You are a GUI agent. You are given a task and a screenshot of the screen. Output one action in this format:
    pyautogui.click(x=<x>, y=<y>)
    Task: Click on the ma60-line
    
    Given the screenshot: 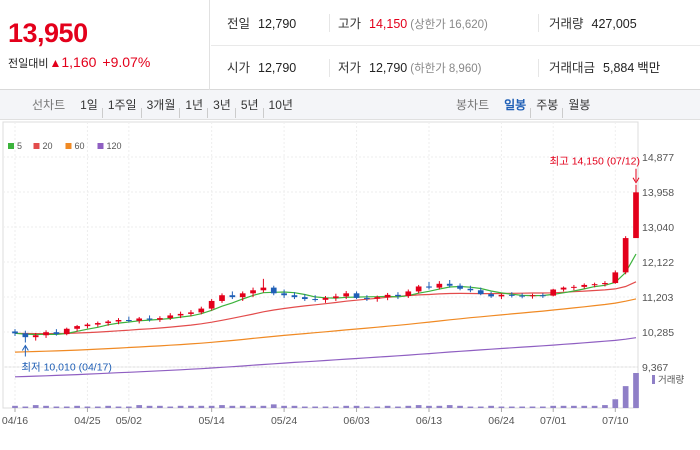 What is the action you would take?
    pyautogui.click(x=325, y=325)
    